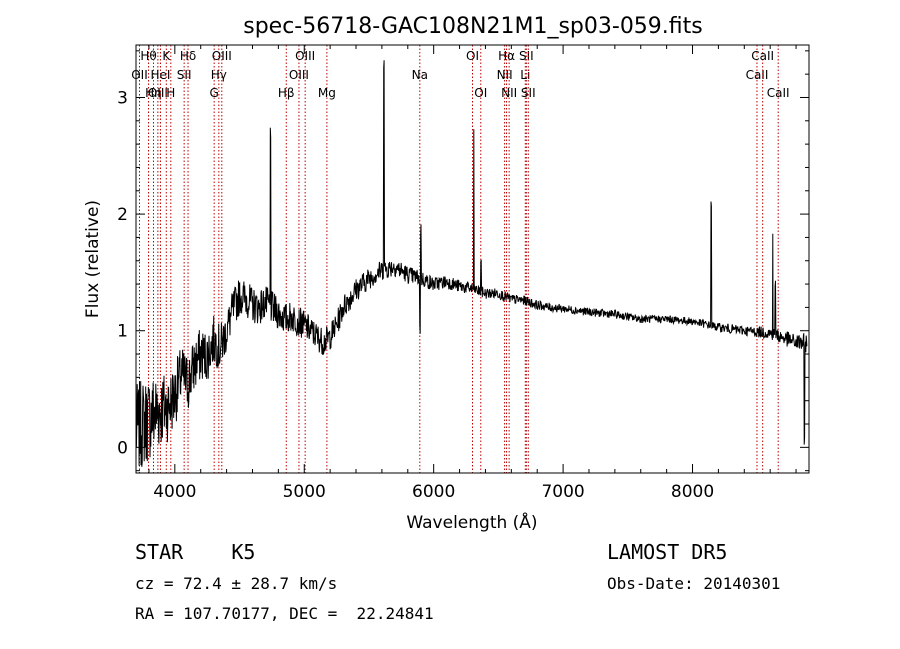 The width and height of the screenshot is (900, 649). Describe the element at coordinates (694, 583) in the screenshot. I see `observation-date: Obs-Date: 20140301` at that location.